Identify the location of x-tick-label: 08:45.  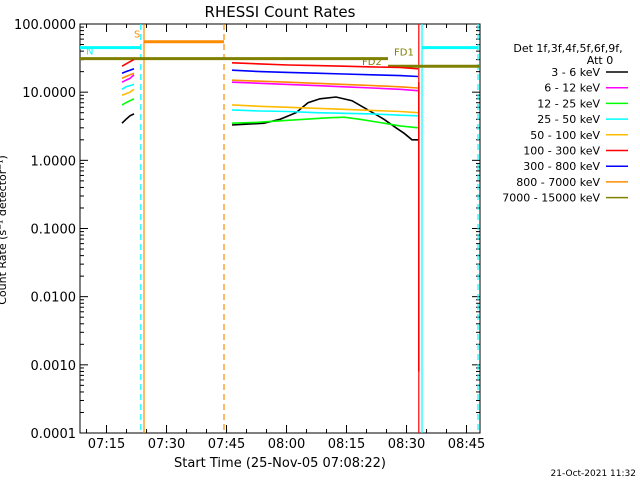
(466, 444).